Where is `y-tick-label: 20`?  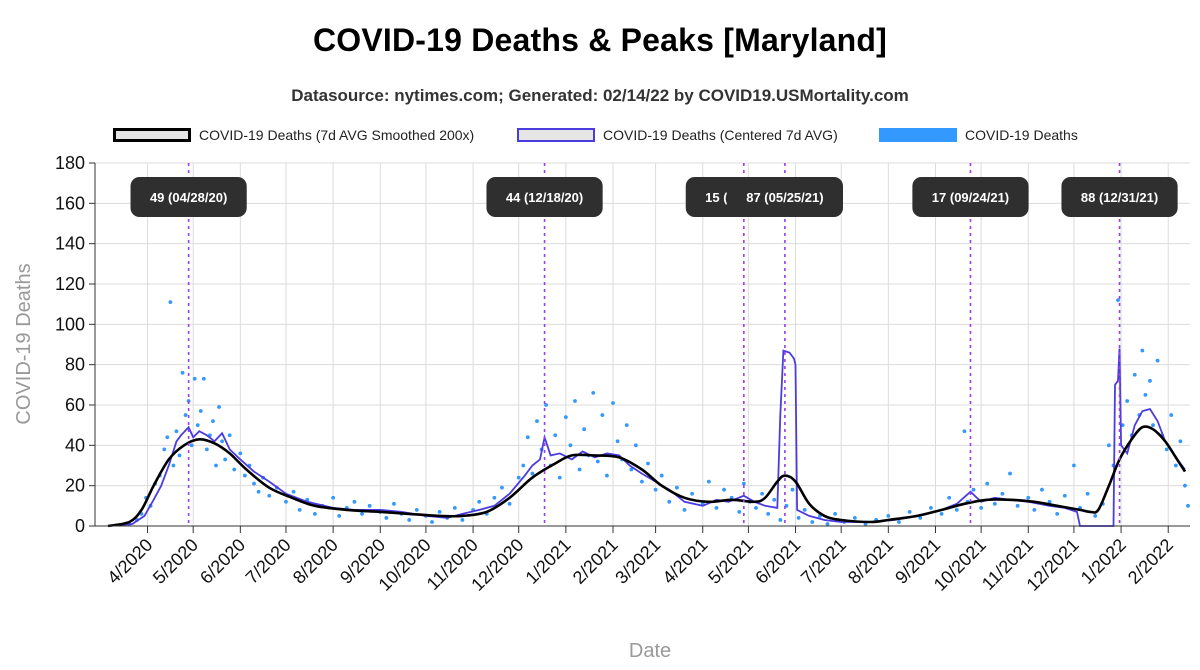
y-tick-label: 20 is located at coordinates (75, 486).